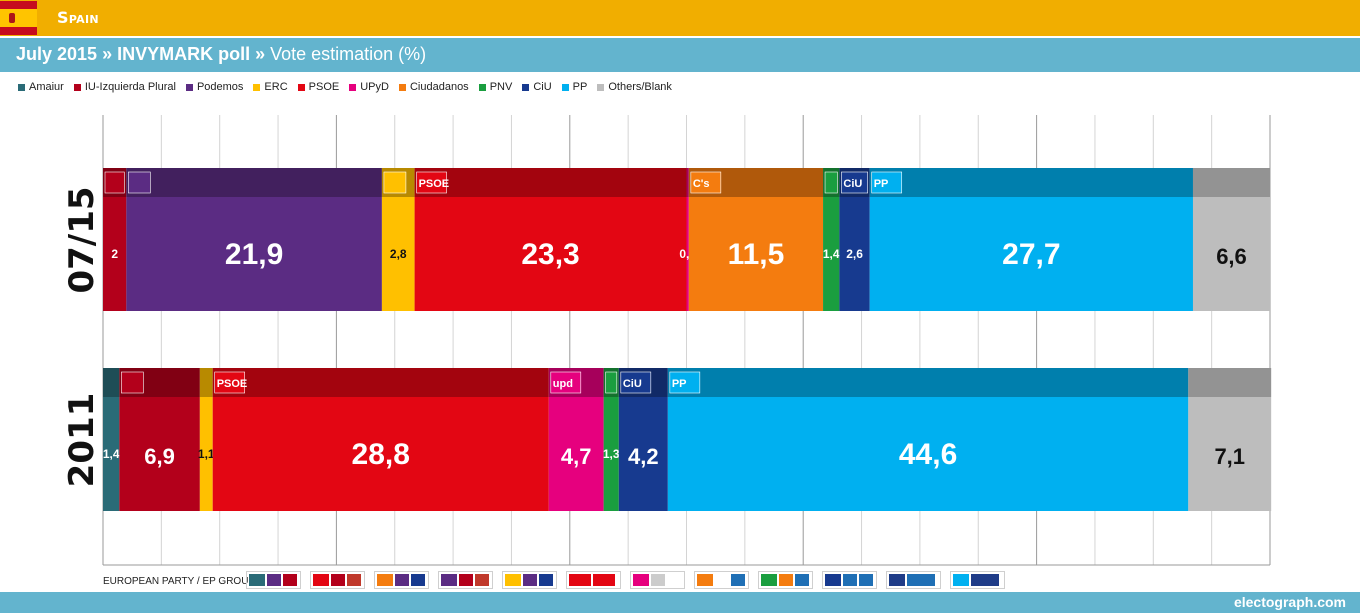 Image resolution: width=1360 pixels, height=613 pixels. What do you see at coordinates (401, 580) in the screenshot?
I see `ep-greens-icon` at bounding box center [401, 580].